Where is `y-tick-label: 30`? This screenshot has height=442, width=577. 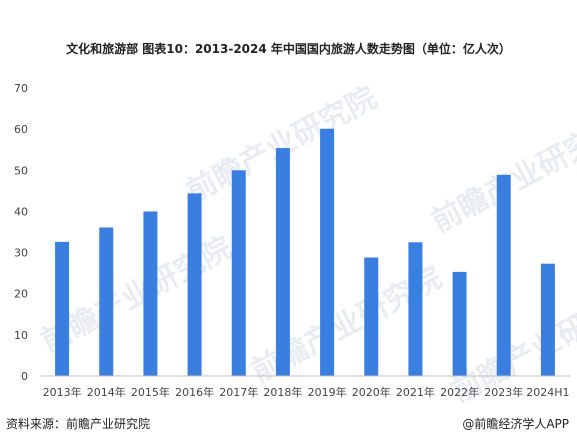
y-tick-label: 30 is located at coordinates (21, 253).